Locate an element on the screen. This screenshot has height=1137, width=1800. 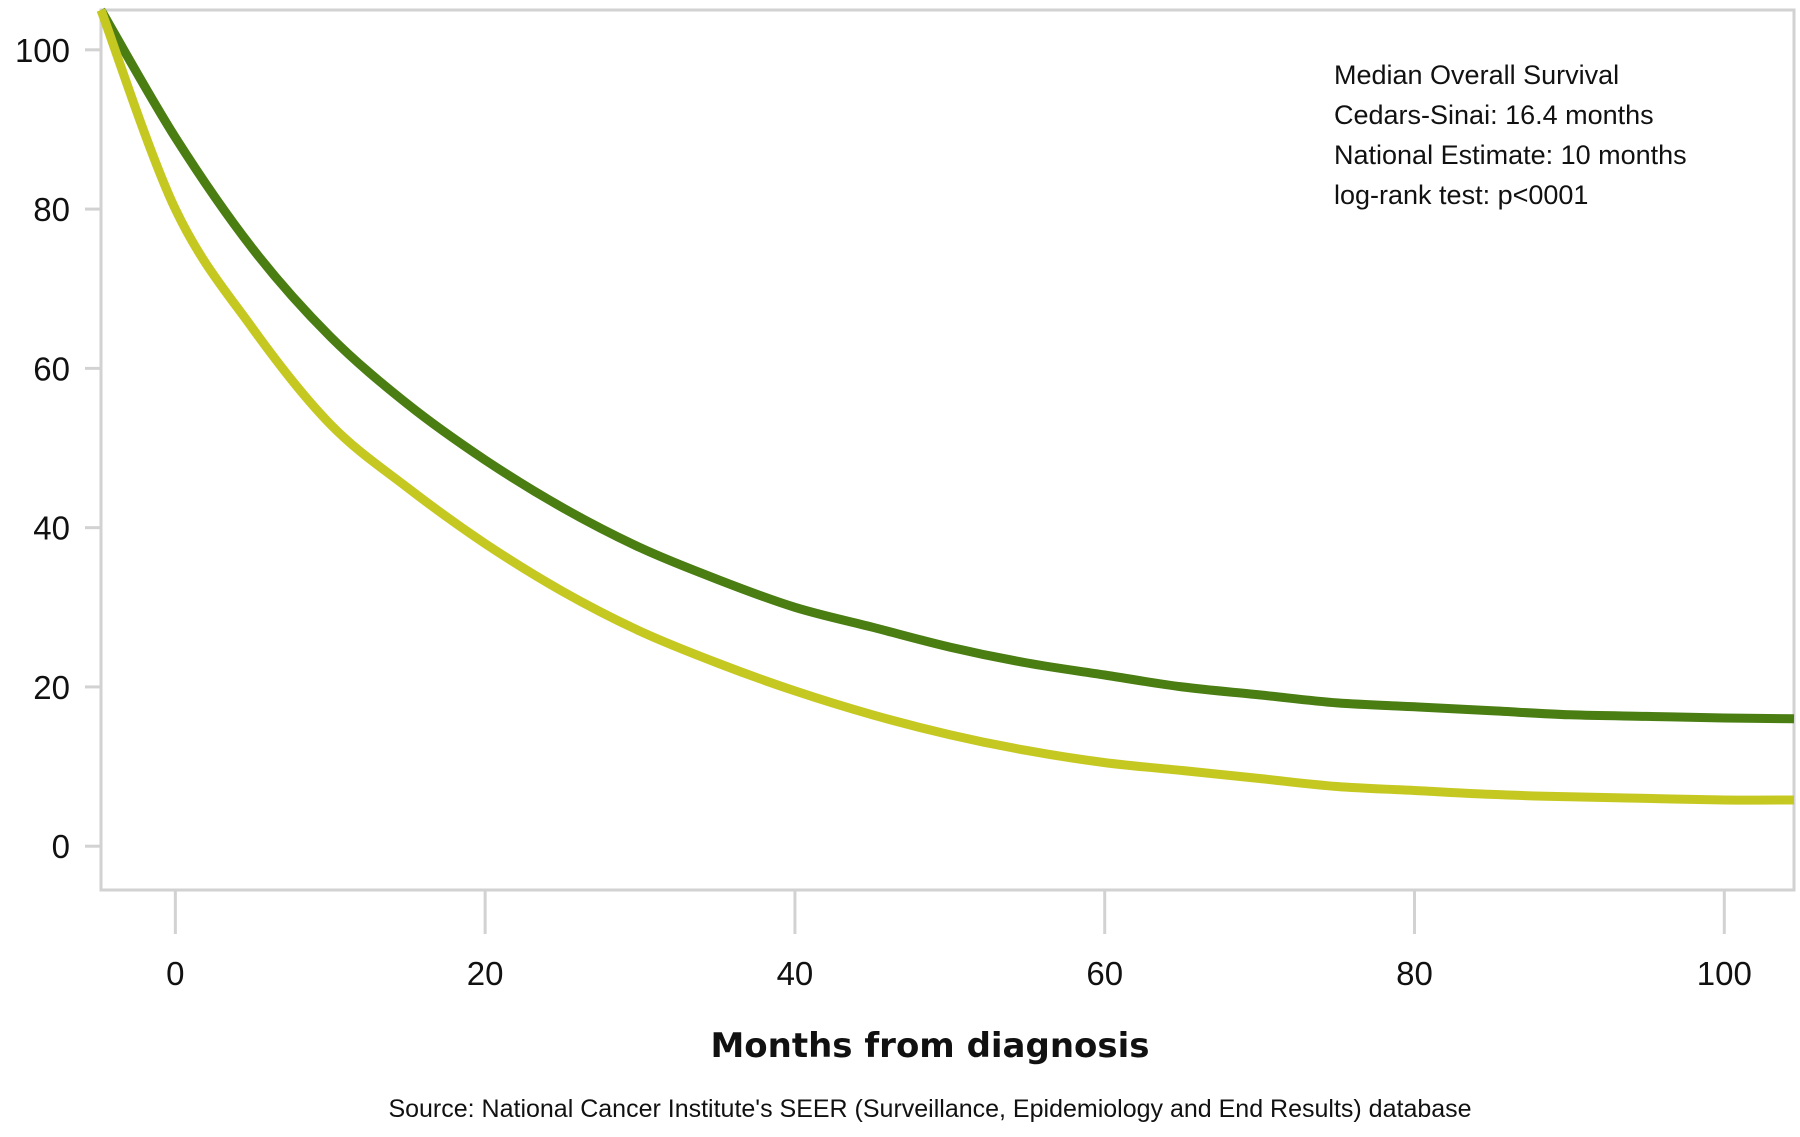
annotation-line: Cedars-Sinai: 16.4 months is located at coordinates (1494, 115).